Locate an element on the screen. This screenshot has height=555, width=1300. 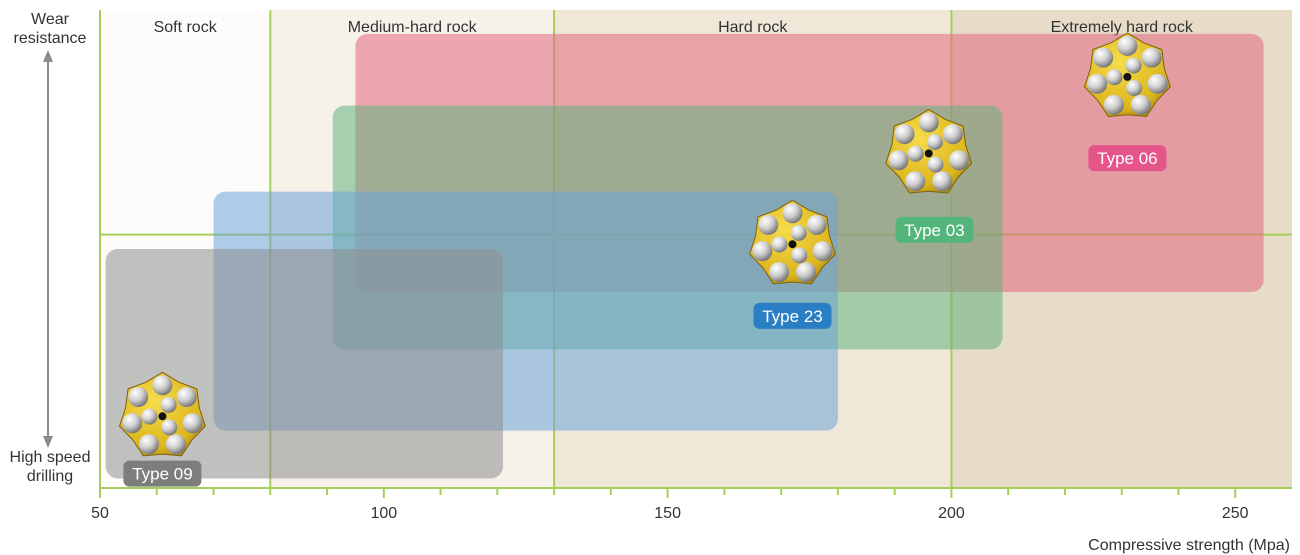
x-axis-label: Compressive strength (Mpa) is located at coordinates (1189, 545).